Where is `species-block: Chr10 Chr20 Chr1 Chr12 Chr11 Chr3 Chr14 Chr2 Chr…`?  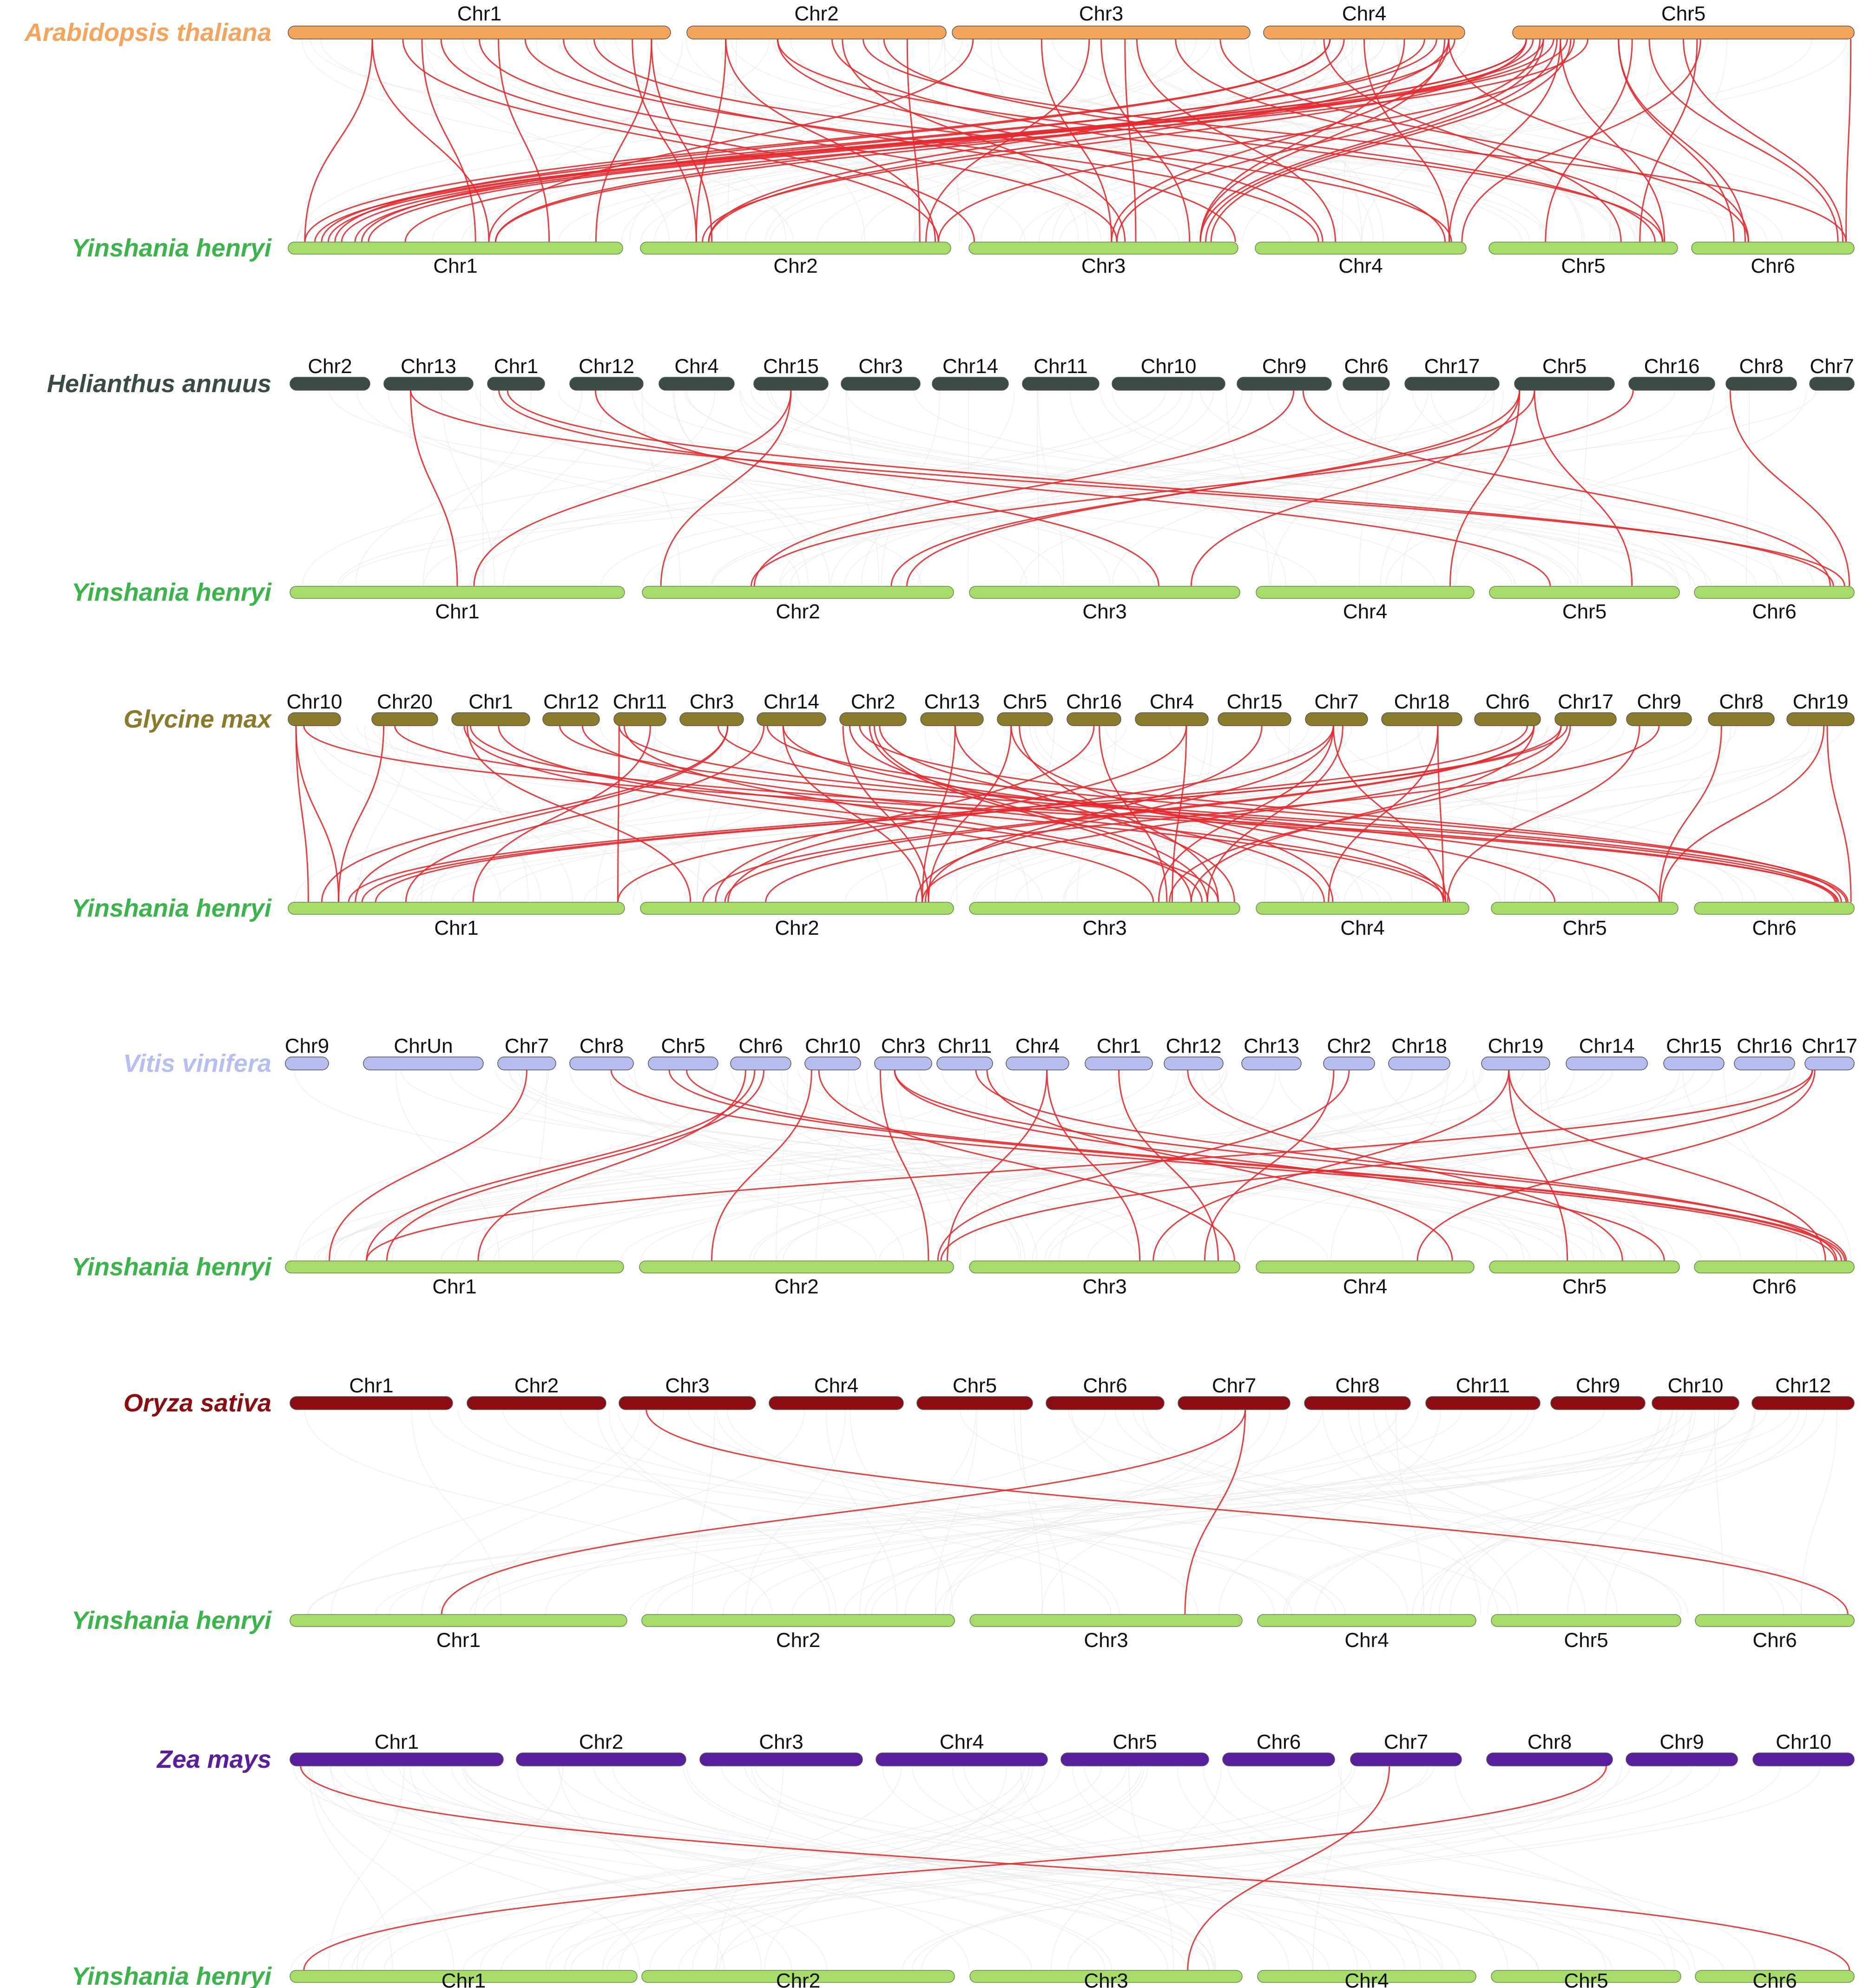
species-block: Chr10 Chr20 Chr1 Chr12 Chr11 Chr3 Chr14 Chr2 Chr… is located at coordinates (964, 815).